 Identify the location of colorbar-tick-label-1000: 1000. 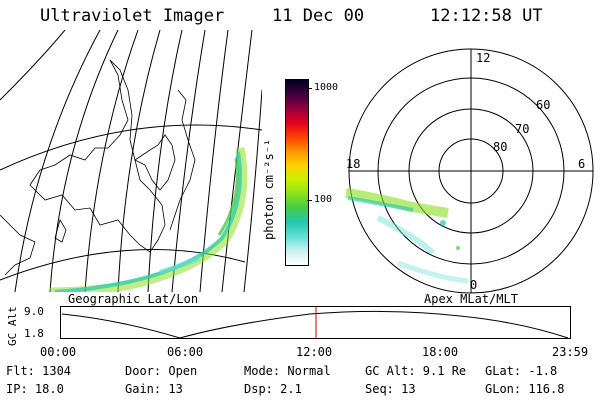
(326, 87).